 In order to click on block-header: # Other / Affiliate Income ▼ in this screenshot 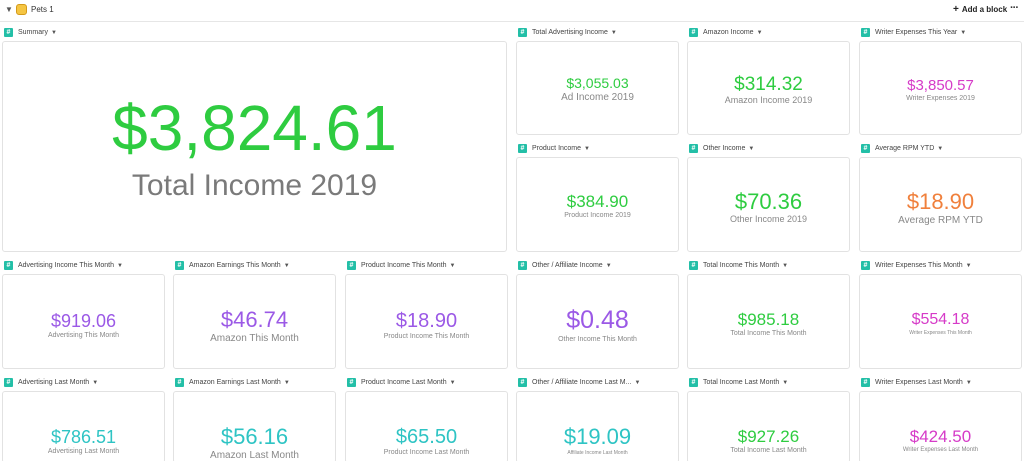, I will do `click(597, 267)`.